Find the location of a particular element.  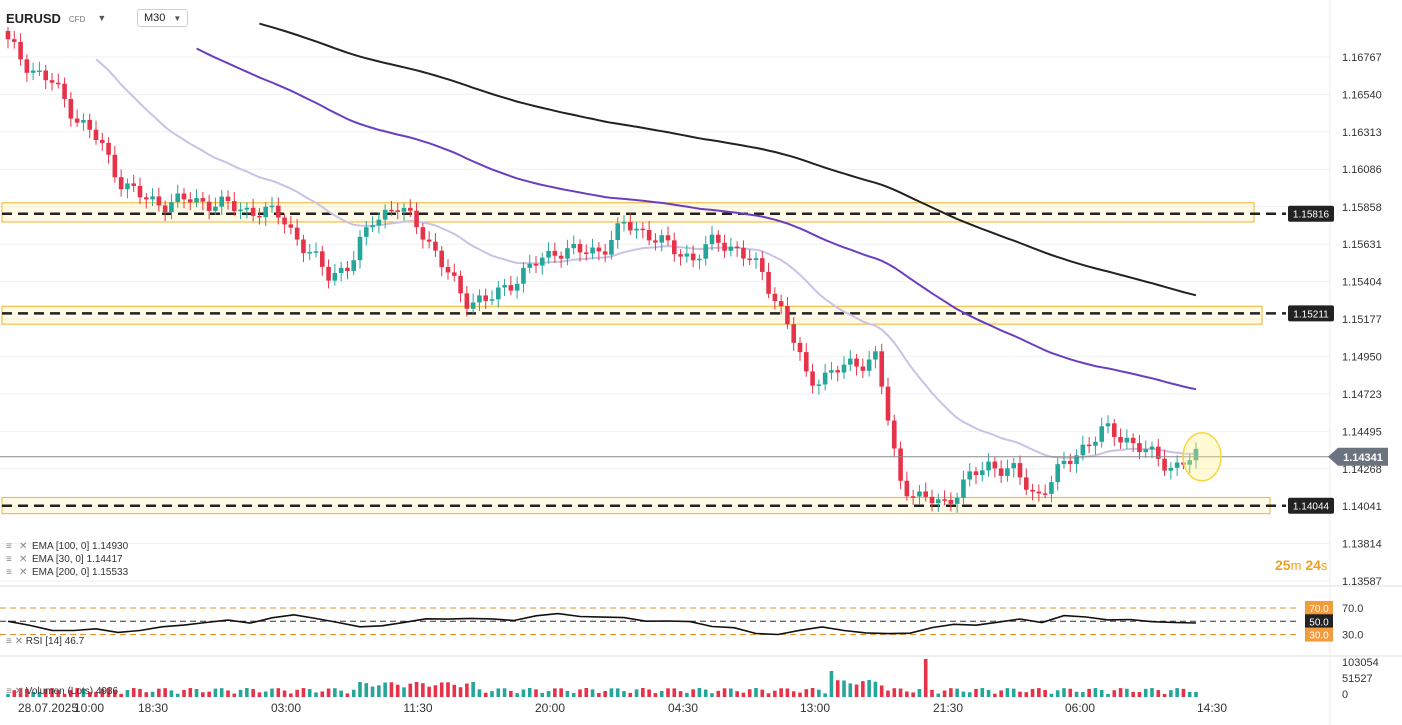

y-tick-label: 1.14268 is located at coordinates (1362, 470).